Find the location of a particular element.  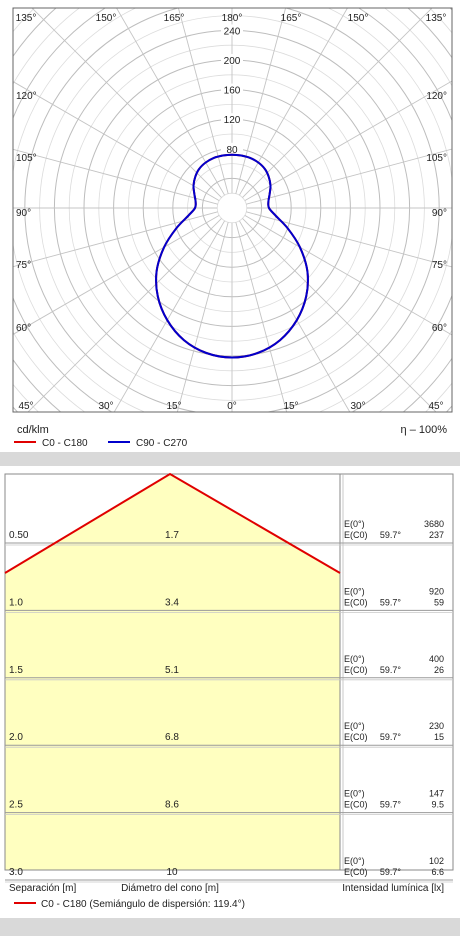

row-diameter: 6.8 is located at coordinates (172, 737).